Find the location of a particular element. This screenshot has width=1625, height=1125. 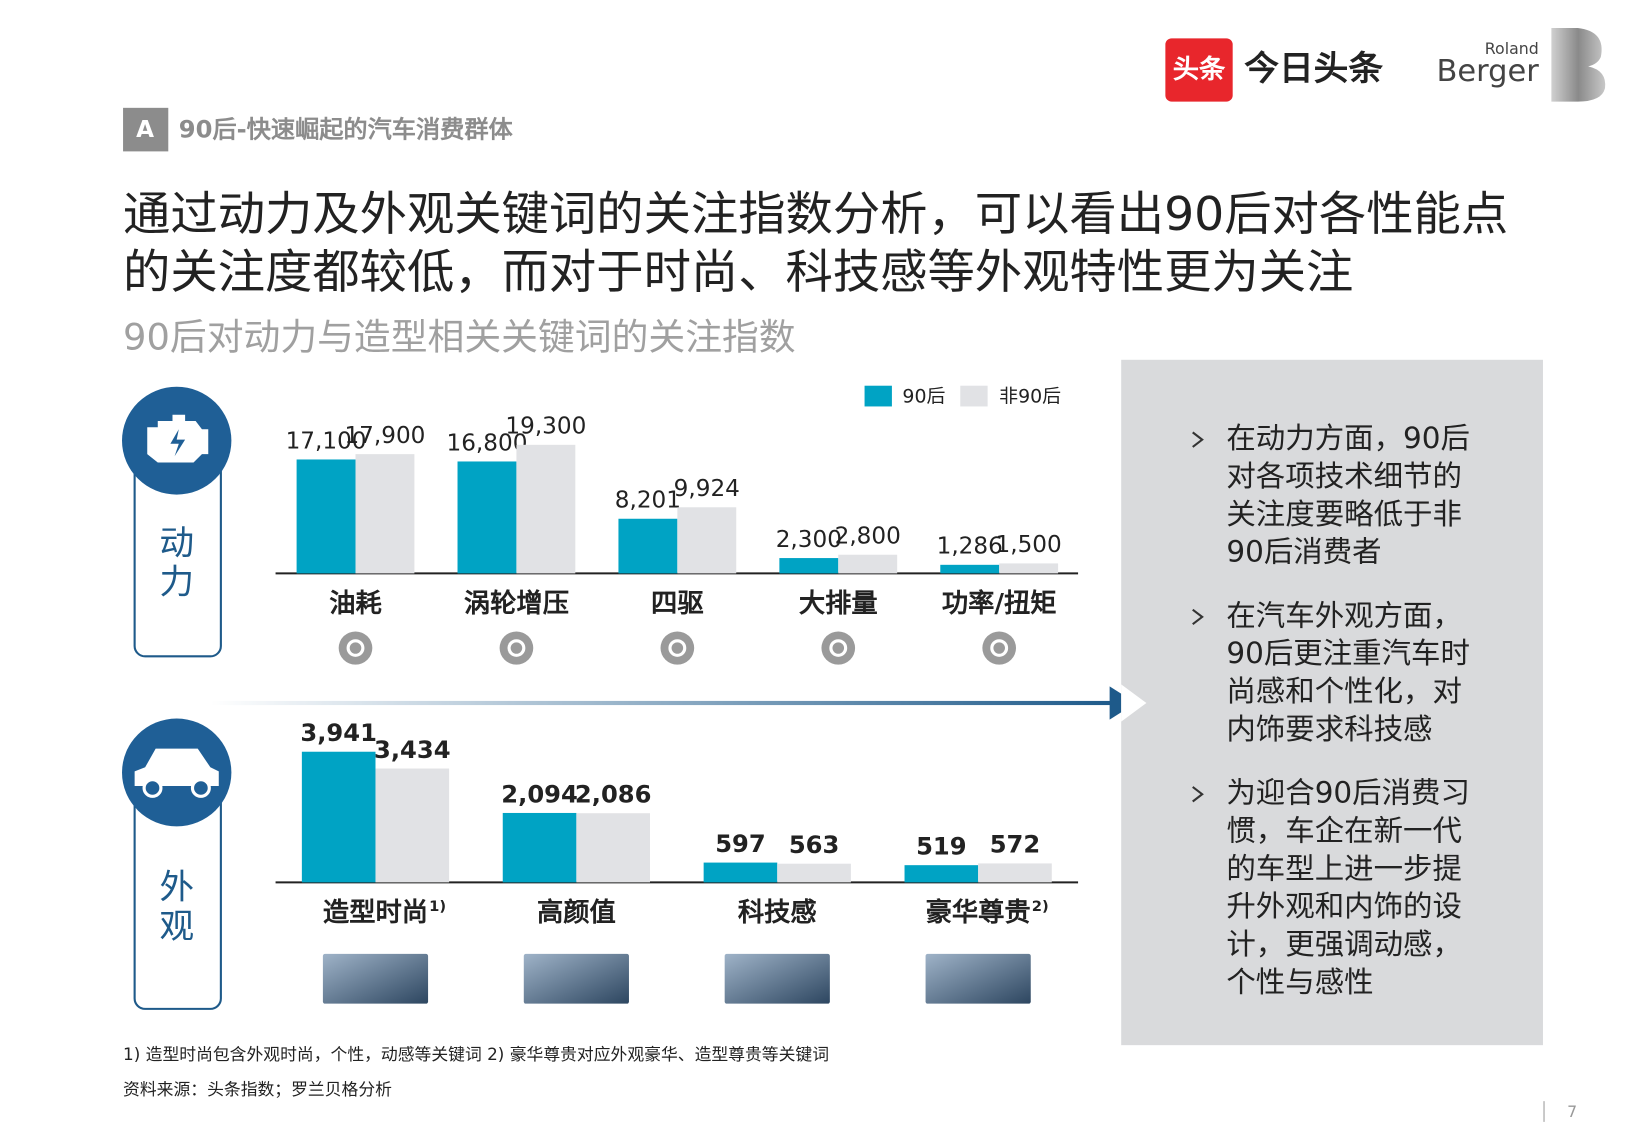

brand-en-top: Roland is located at coordinates (1512, 48).